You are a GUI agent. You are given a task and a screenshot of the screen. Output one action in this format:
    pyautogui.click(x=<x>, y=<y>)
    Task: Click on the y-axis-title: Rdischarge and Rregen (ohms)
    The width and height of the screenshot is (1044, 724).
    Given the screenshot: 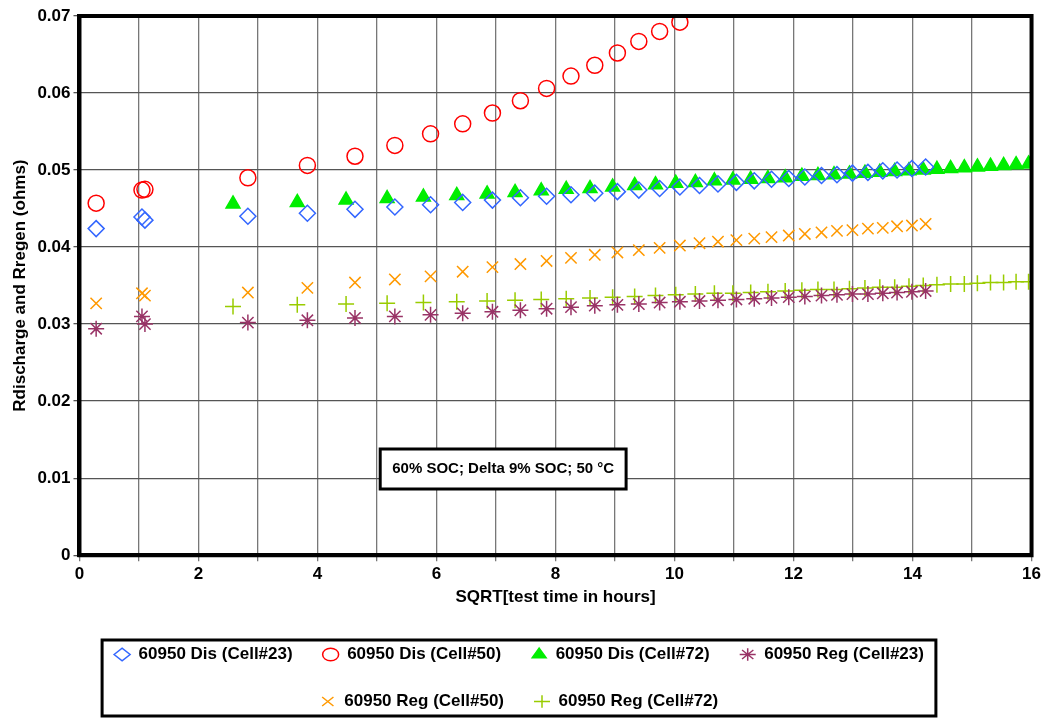 What is the action you would take?
    pyautogui.click(x=19, y=285)
    